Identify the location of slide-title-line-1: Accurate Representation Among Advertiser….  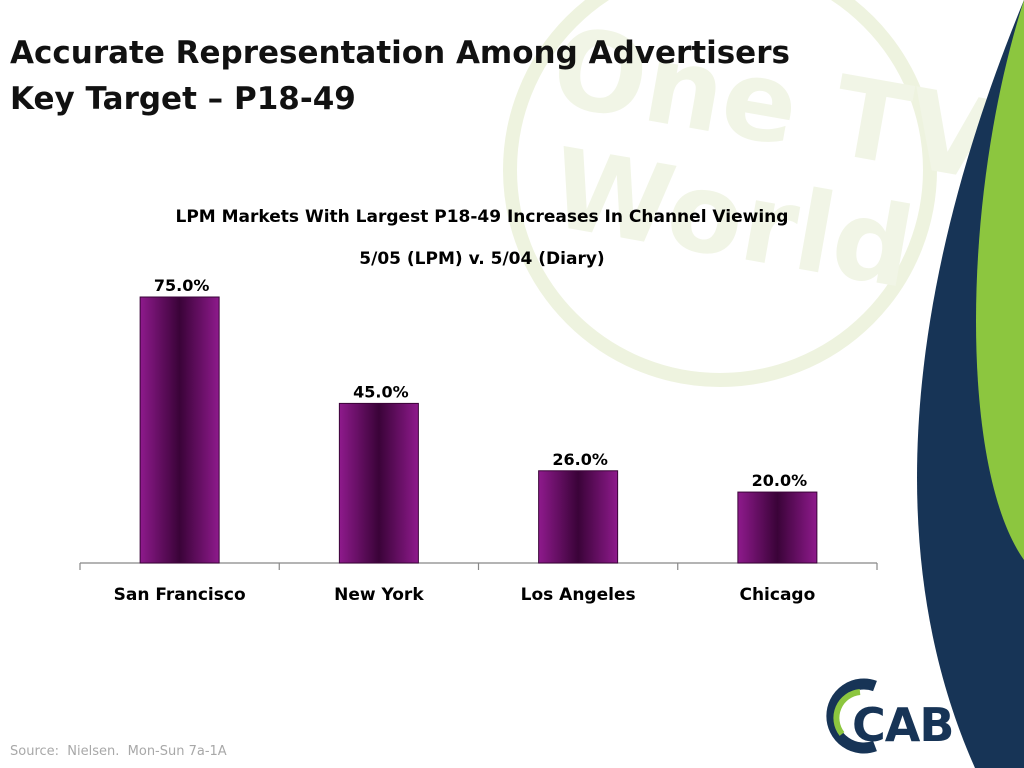
(400, 53).